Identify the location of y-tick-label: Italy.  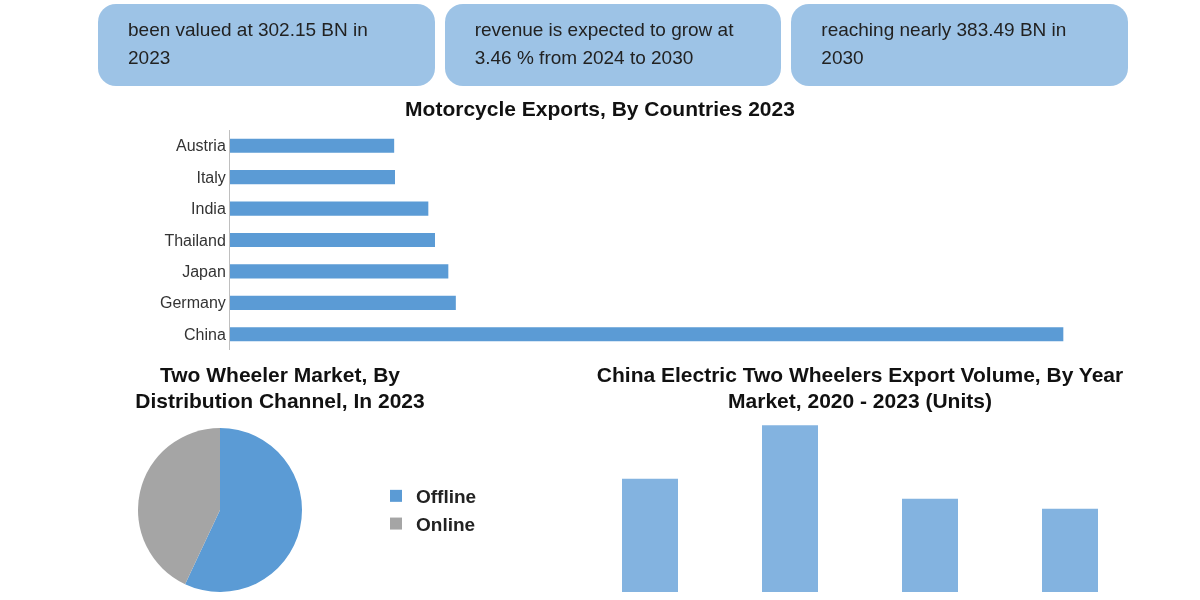
(211, 177).